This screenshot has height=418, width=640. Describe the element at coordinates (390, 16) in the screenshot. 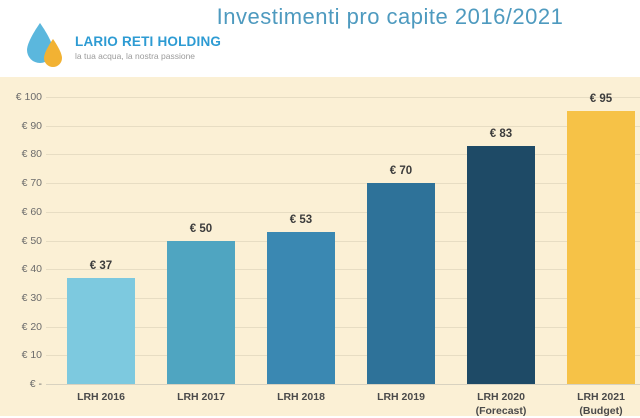

I see `chart-title: Investimenti pro capite 2016/2021` at that location.